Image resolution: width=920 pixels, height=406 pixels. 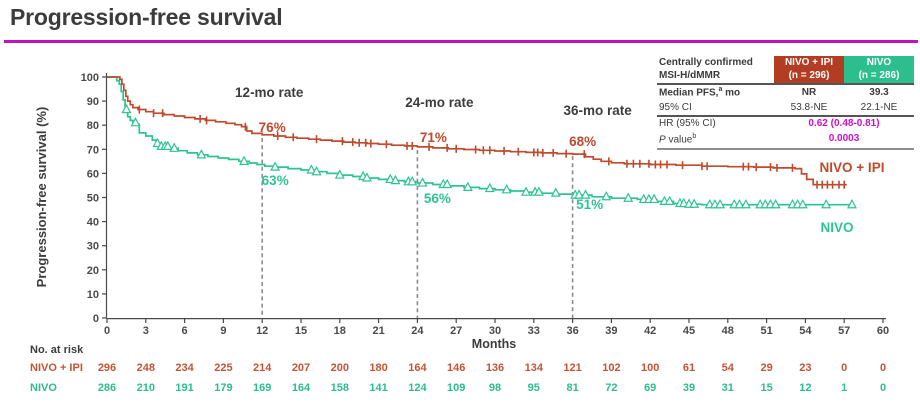 I want to click on risk-count: 207, so click(x=301, y=368).